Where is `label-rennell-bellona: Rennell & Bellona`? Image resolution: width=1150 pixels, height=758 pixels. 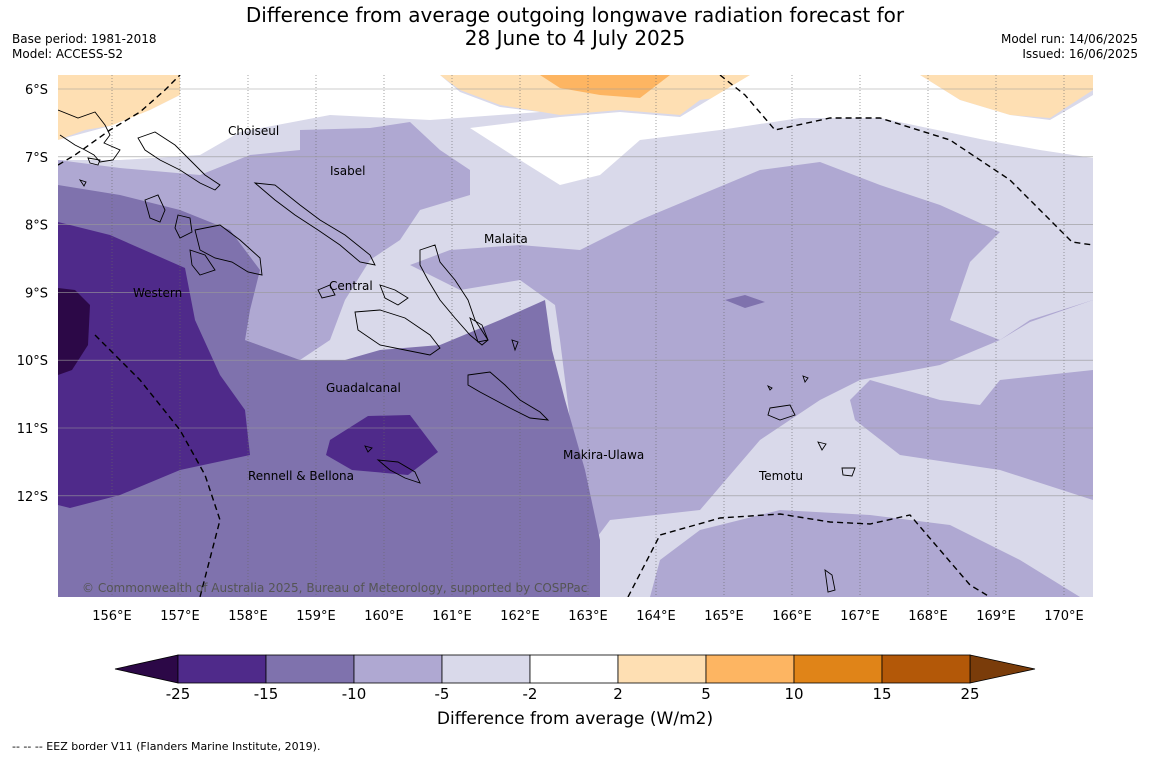
label-rennell-bellona: Rennell & Bellona is located at coordinates (301, 476).